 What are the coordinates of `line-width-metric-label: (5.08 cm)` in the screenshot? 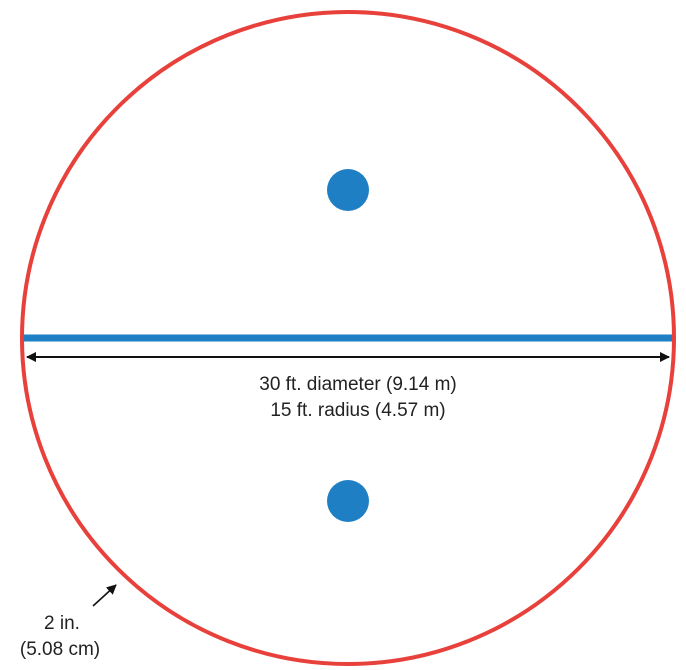 It's located at (60, 649).